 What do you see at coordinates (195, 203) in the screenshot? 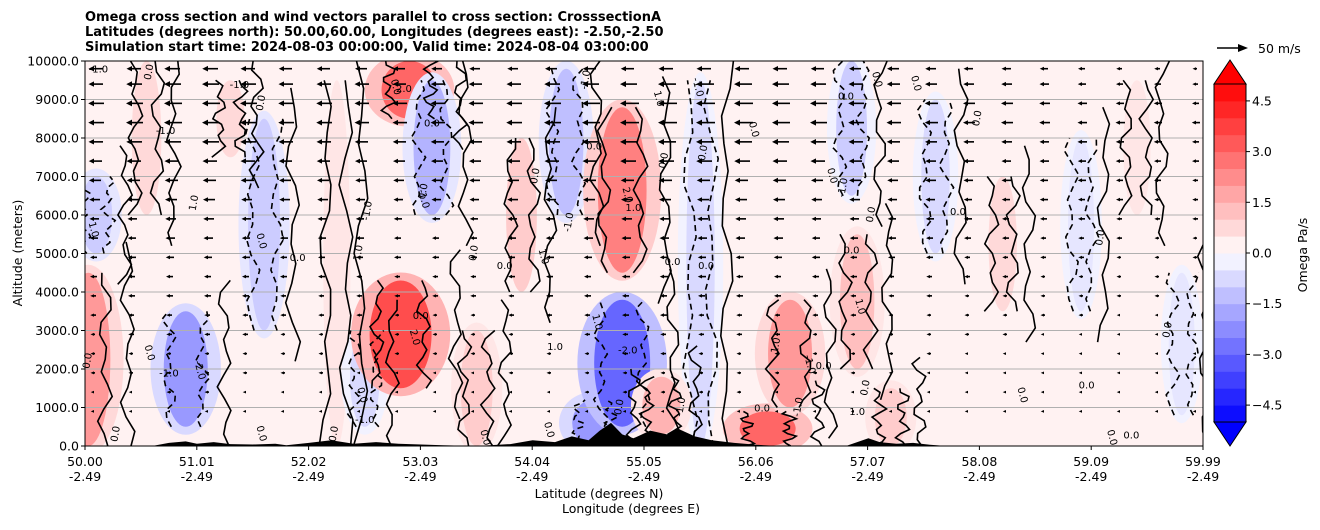
I see `contour-label: 1.0` at bounding box center [195, 203].